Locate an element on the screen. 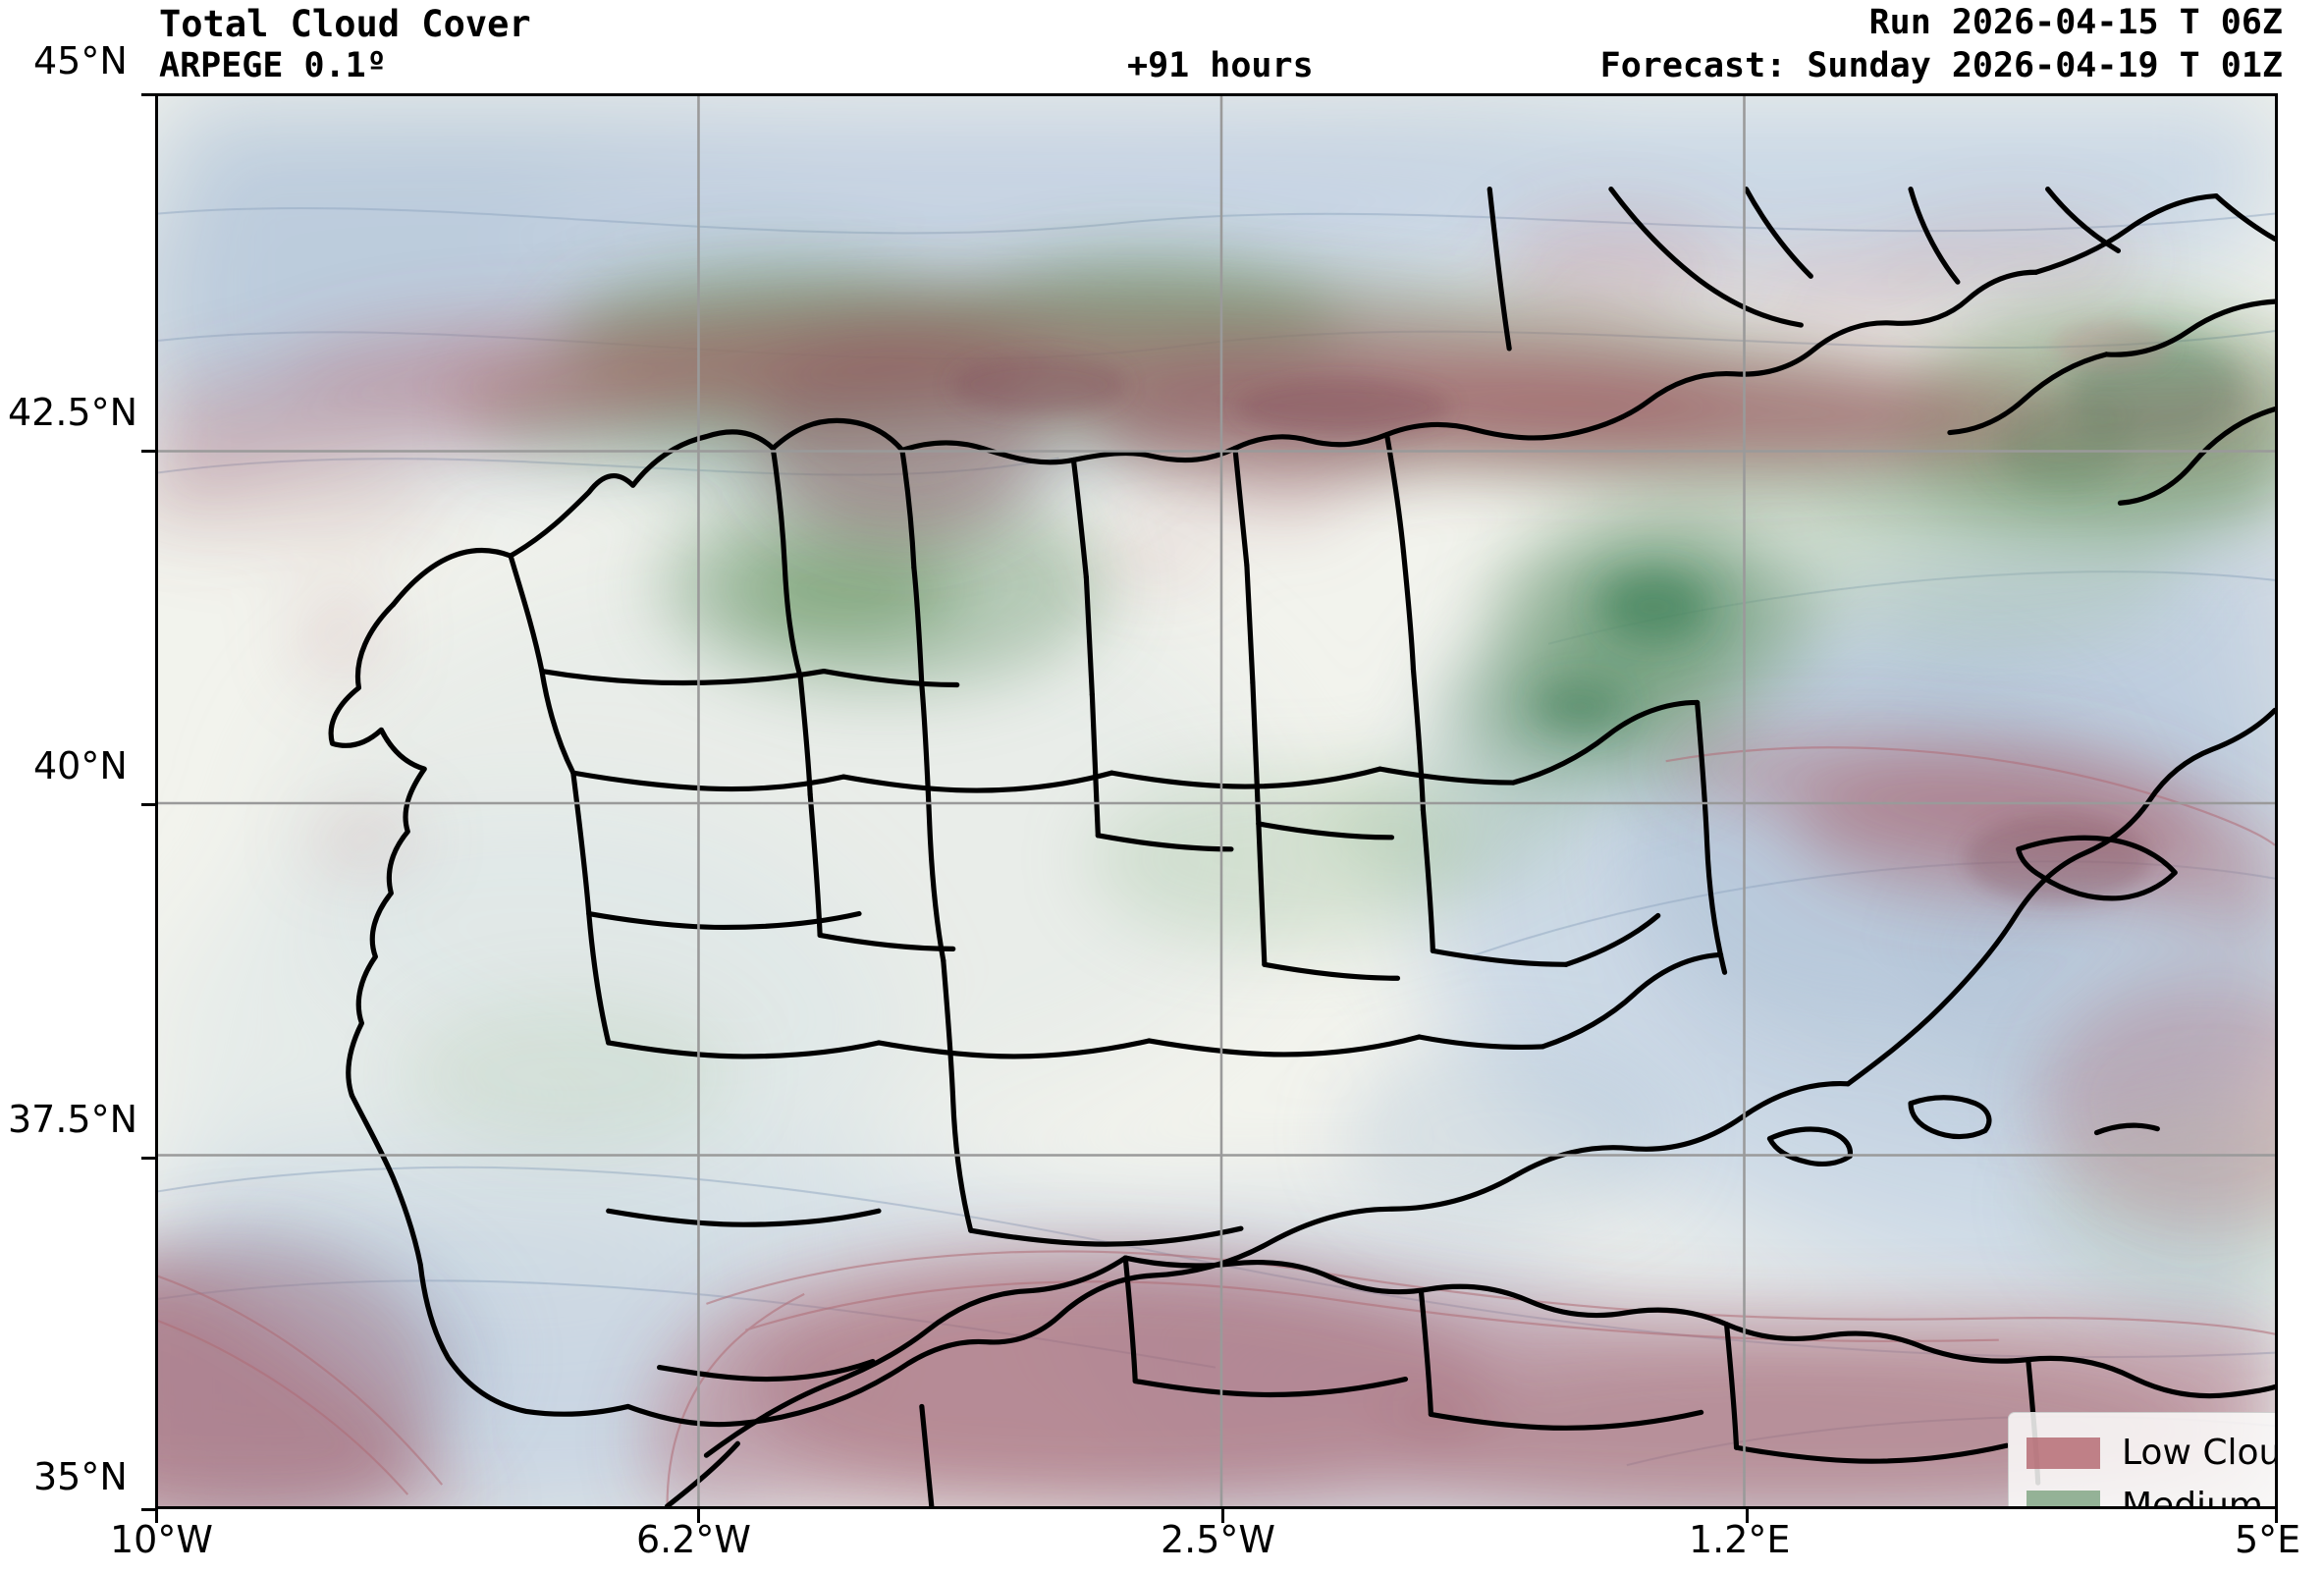 This screenshot has width=2324, height=1573. legend-item-medium-clouds: Medium Clouds is located at coordinates (2151, 1494).